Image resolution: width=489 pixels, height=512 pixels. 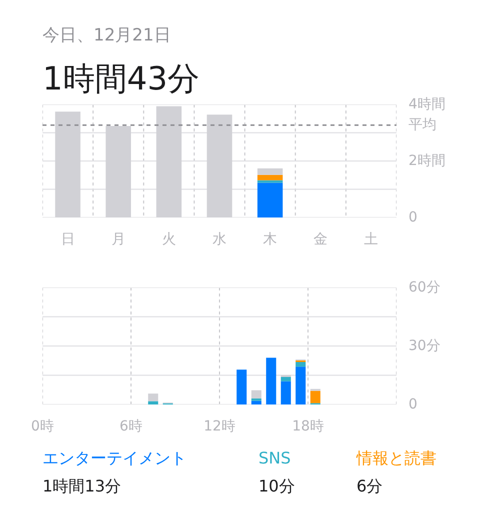 I want to click on x-tick-label: 6時, so click(x=131, y=426).